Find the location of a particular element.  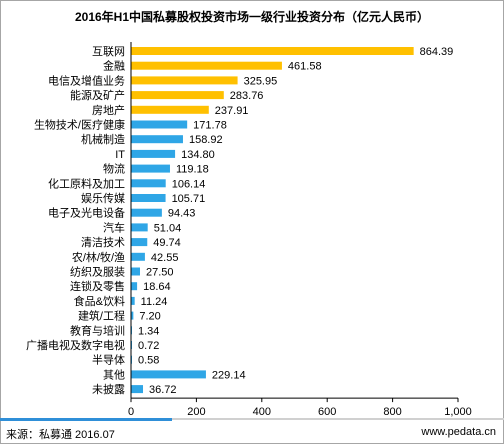

category-label: 清洁技术 is located at coordinates (103, 242).